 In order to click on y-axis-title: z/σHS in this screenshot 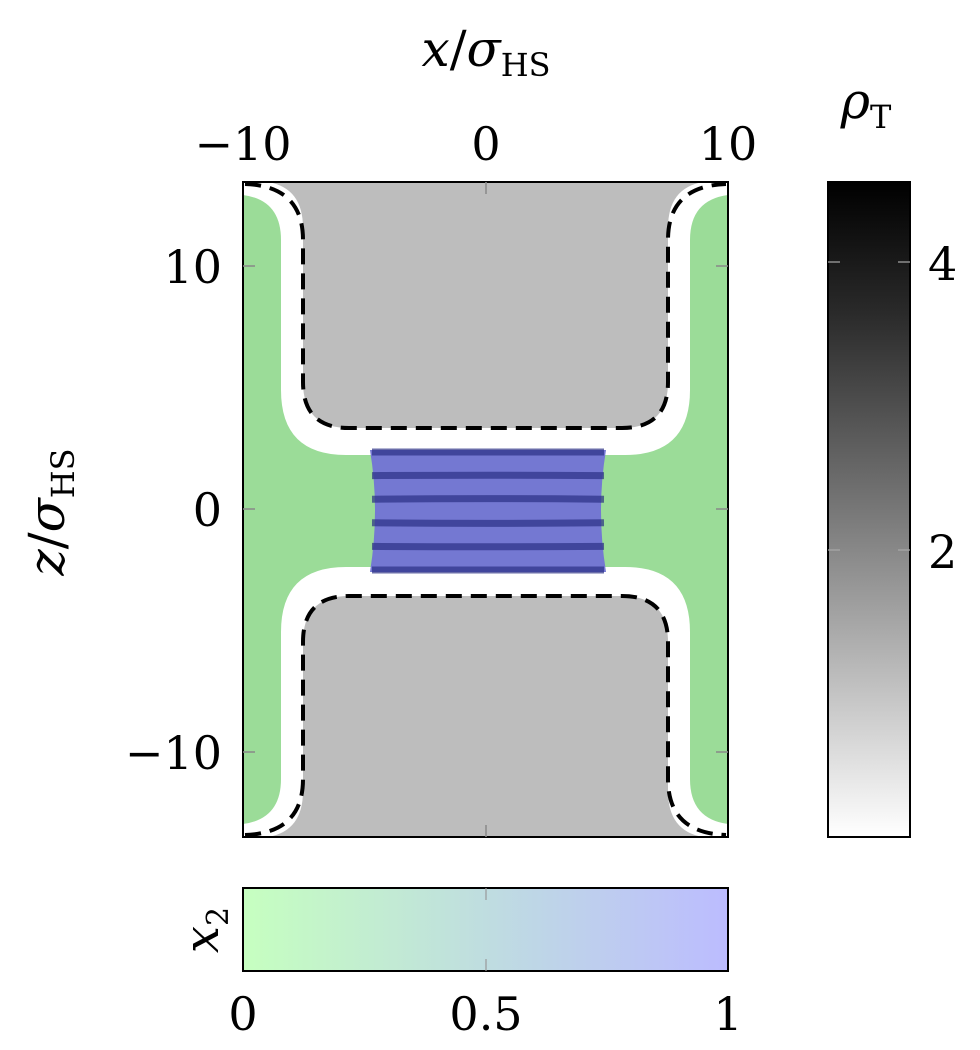, I will do `click(50, 512)`.